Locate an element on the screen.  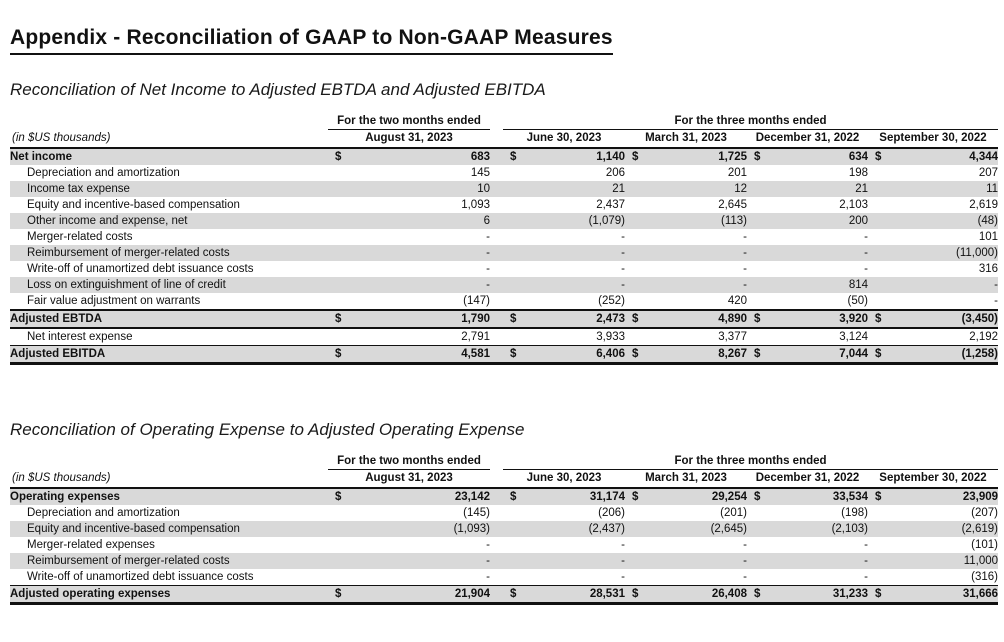
cell-value: $683 is located at coordinates (409, 156).